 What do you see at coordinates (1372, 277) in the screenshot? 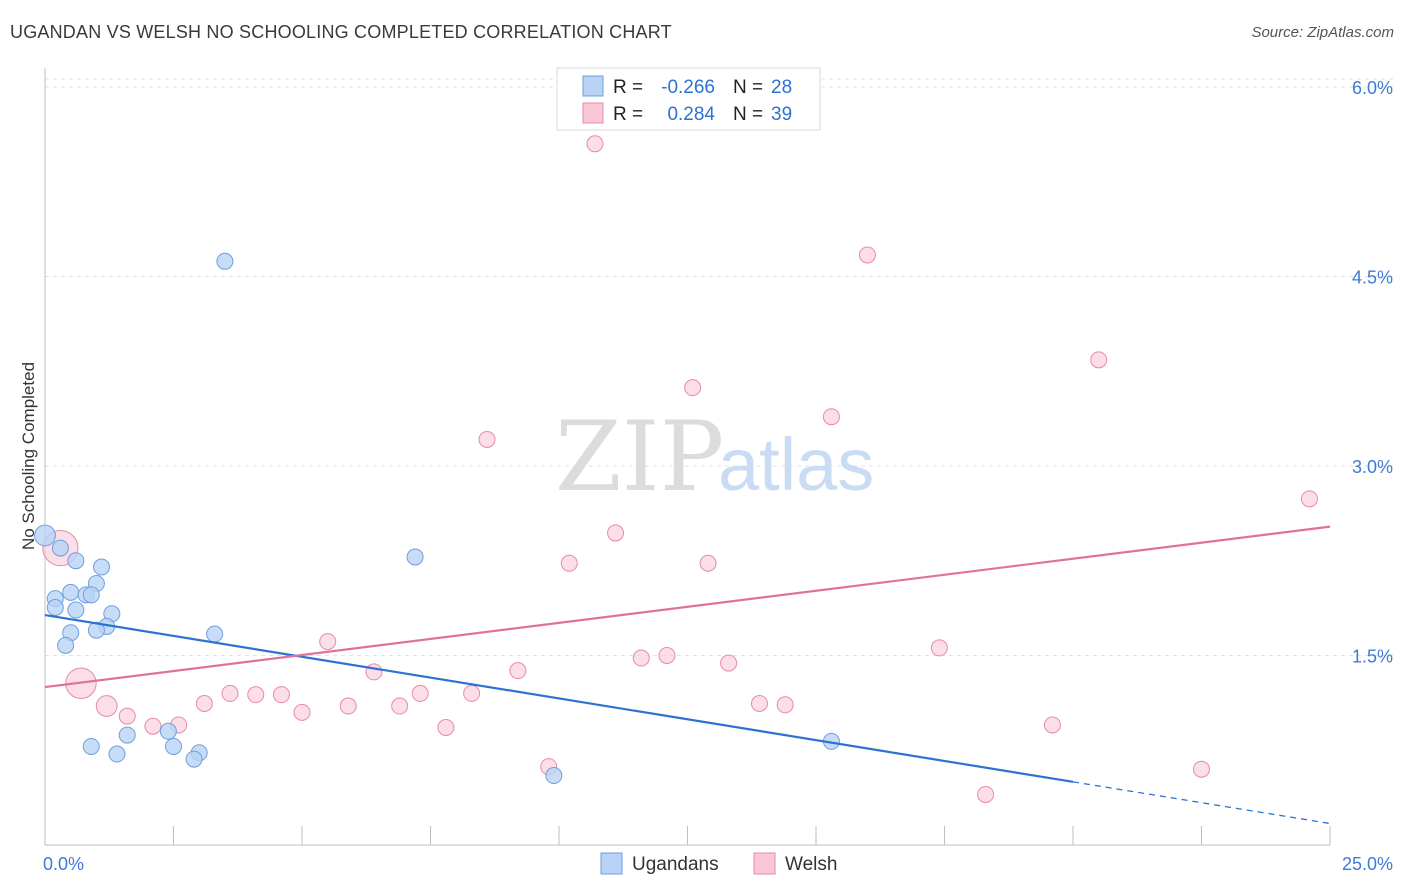
I see `y-tick-label-2: 4.5%` at bounding box center [1372, 277].